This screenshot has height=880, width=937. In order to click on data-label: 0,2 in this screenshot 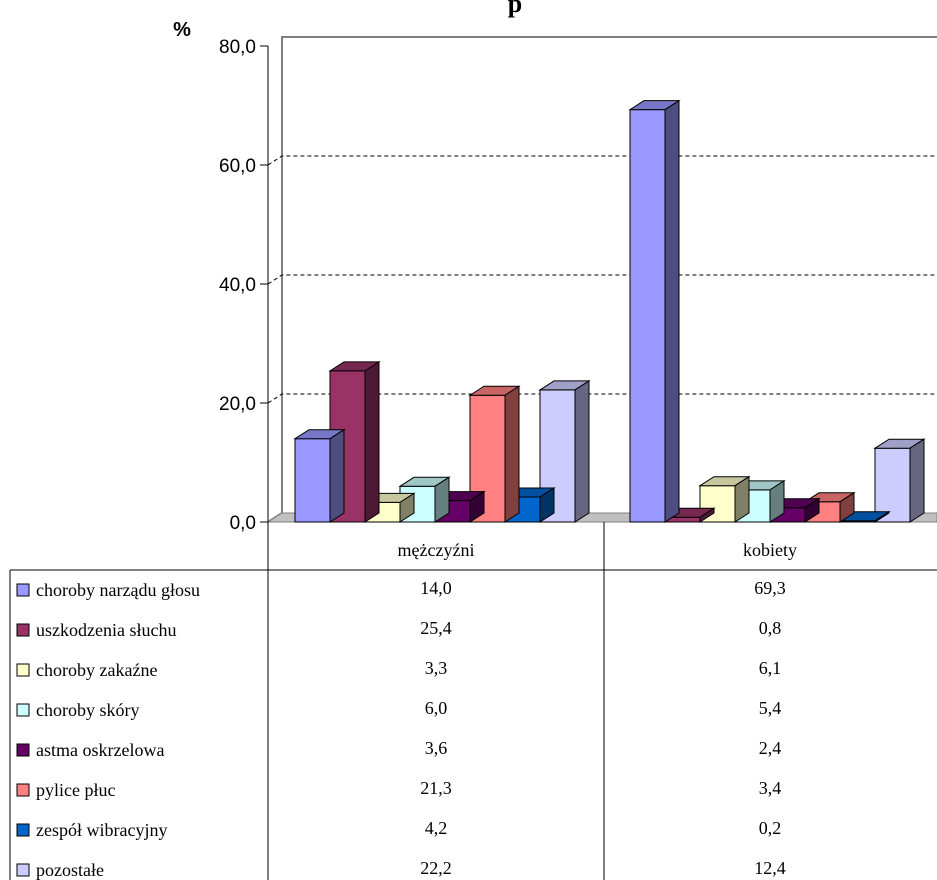, I will do `click(770, 828)`.